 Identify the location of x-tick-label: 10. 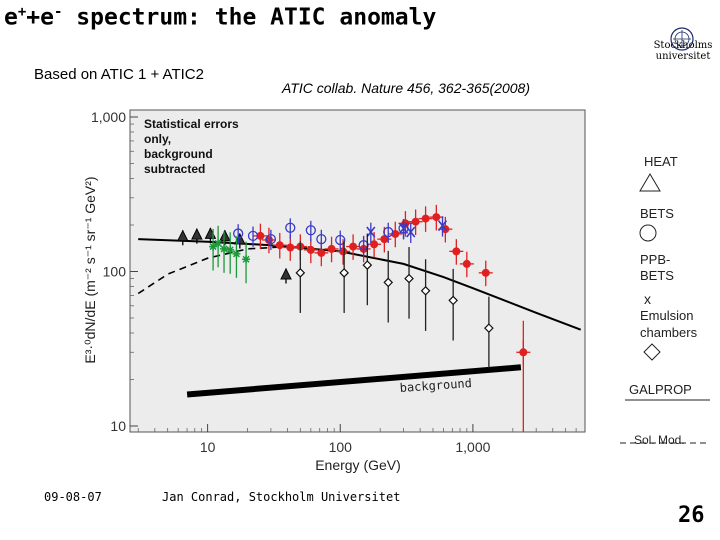
(208, 447).